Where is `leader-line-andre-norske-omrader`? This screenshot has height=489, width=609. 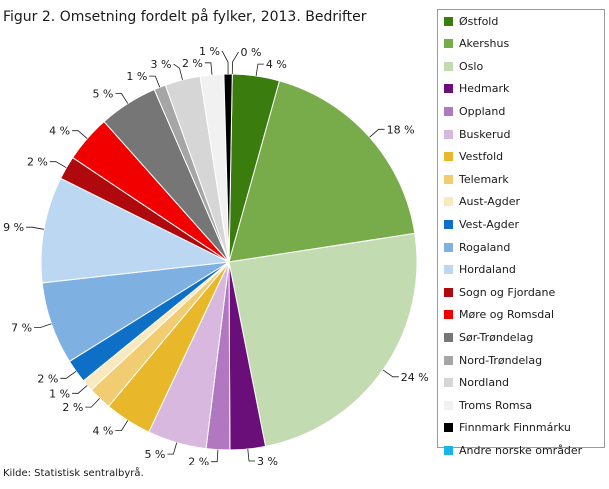 leader-line-andre-norske-omrader is located at coordinates (235, 63).